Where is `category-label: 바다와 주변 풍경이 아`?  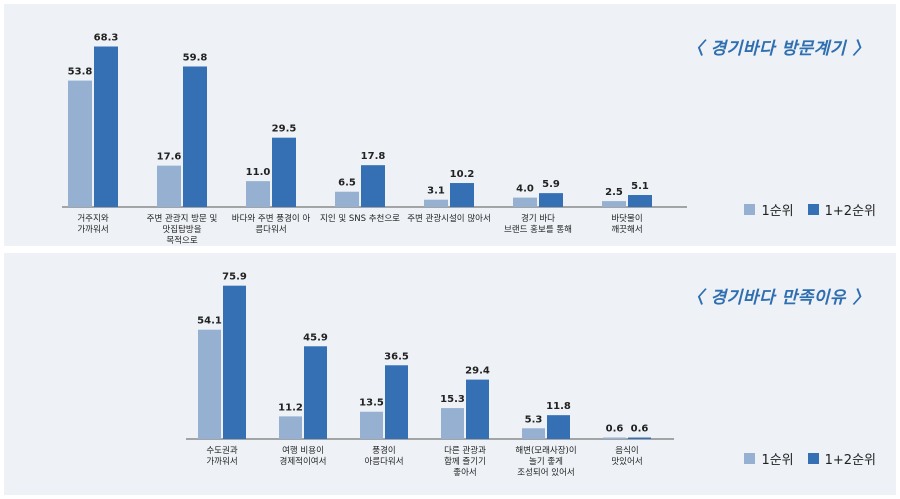 category-label: 바다와 주변 풍경이 아 is located at coordinates (271, 218).